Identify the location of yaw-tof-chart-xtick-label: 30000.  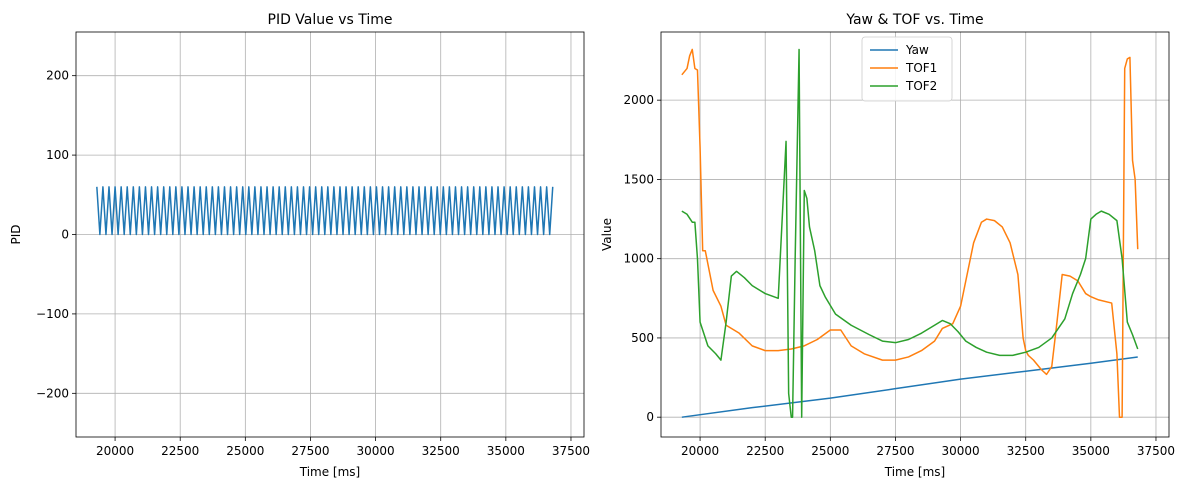
(960, 451).